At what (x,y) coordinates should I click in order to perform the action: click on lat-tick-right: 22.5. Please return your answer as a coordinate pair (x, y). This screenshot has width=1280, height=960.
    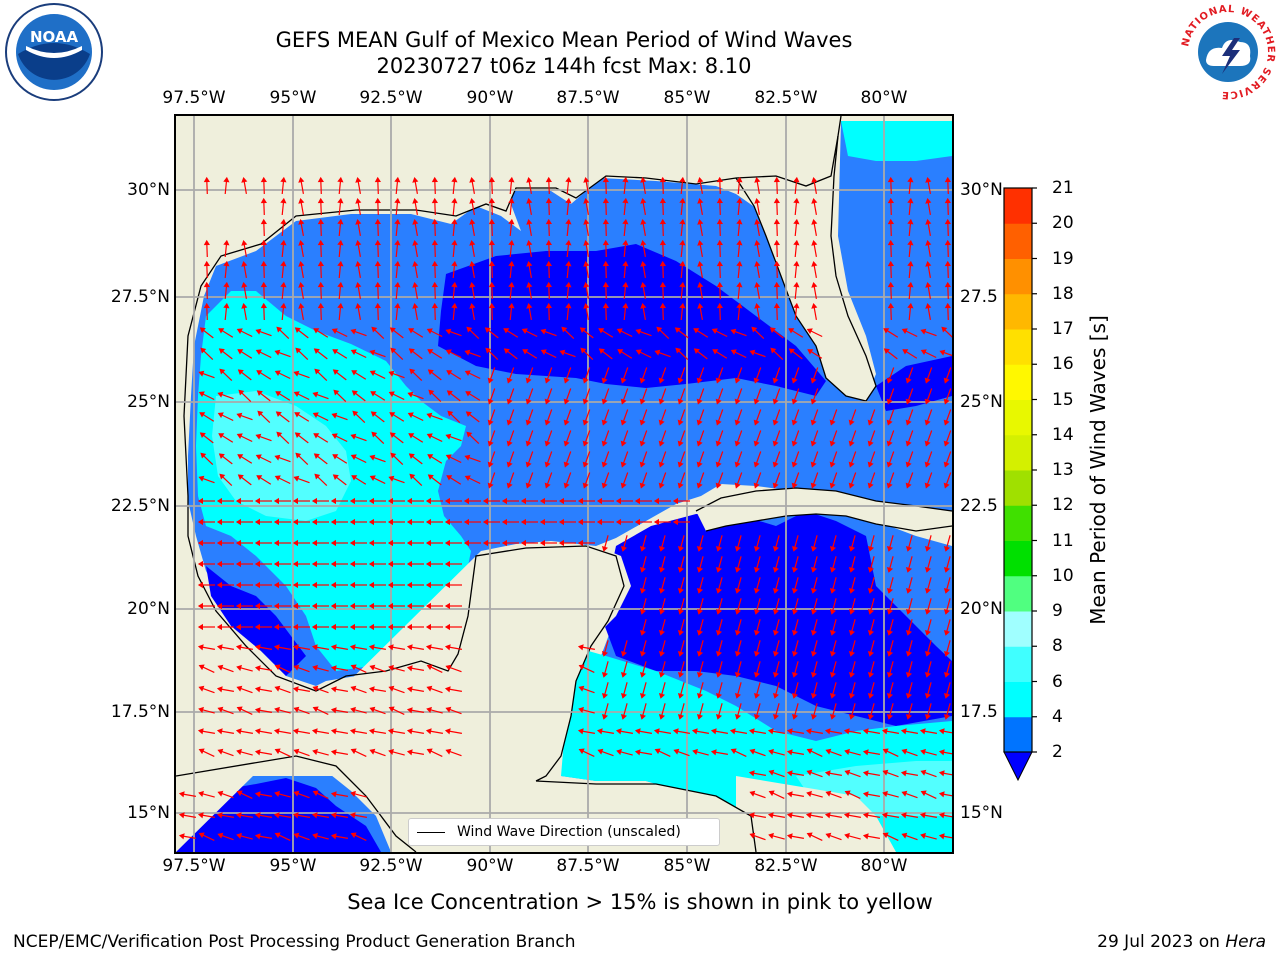
    Looking at the image, I should click on (979, 506).